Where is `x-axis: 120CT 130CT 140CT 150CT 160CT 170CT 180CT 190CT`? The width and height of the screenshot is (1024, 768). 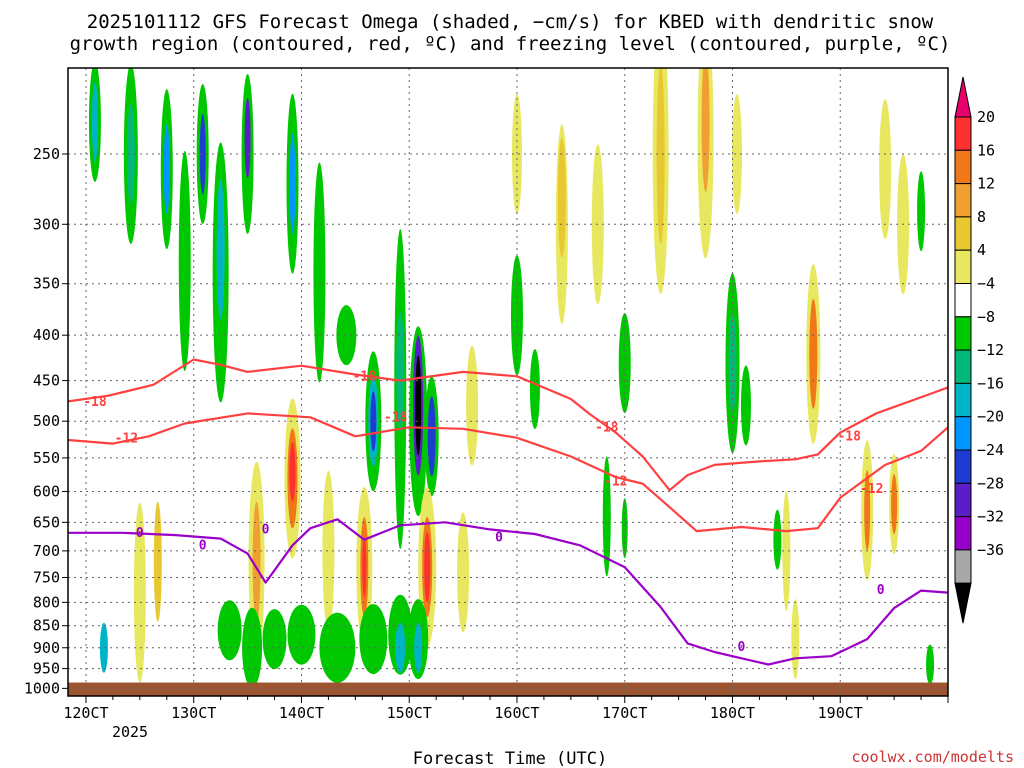
x-axis: 120CT 130CT 140CT 150CT 160CT 170CT 180CT 190CT is located at coordinates (506, 709).